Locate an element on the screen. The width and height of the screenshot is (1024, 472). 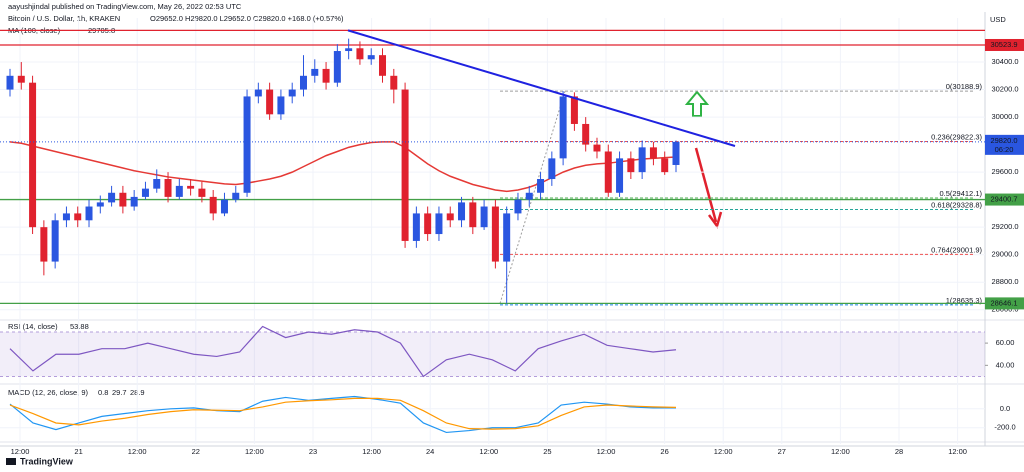
y-tick-label: 30400.0 is located at coordinates (1004, 61).